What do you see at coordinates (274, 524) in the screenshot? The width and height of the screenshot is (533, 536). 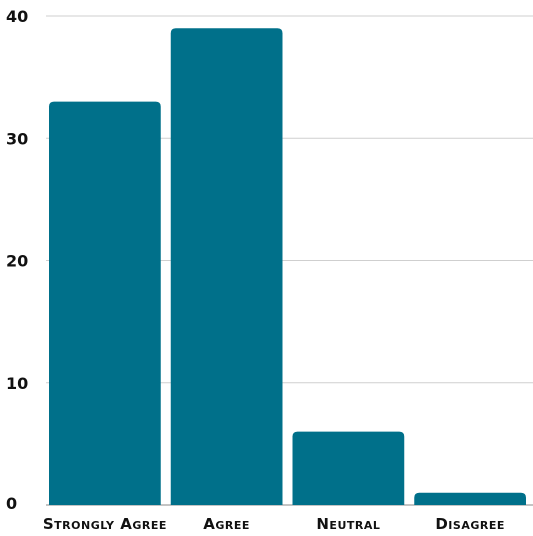 I see `x-axis-ticks: Strongly Agree Agree Neutral Disagree` at bounding box center [274, 524].